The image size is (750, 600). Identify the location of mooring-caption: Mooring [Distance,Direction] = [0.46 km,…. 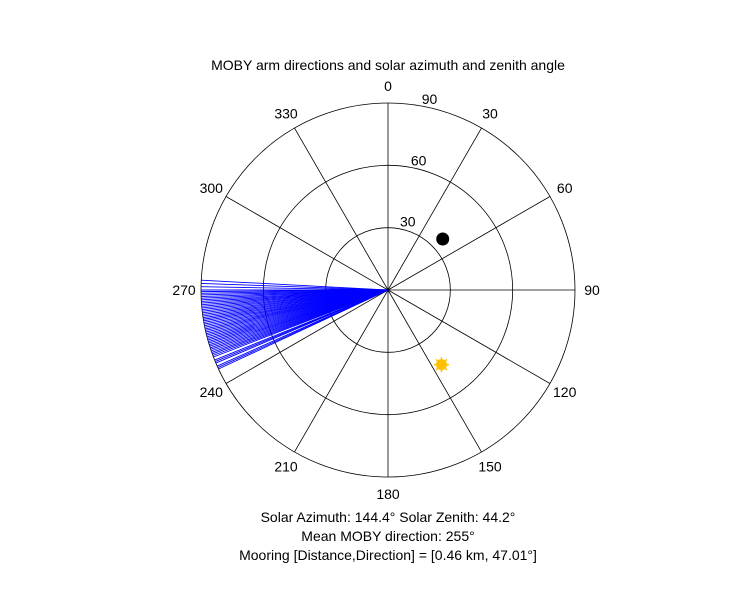
(388, 555).